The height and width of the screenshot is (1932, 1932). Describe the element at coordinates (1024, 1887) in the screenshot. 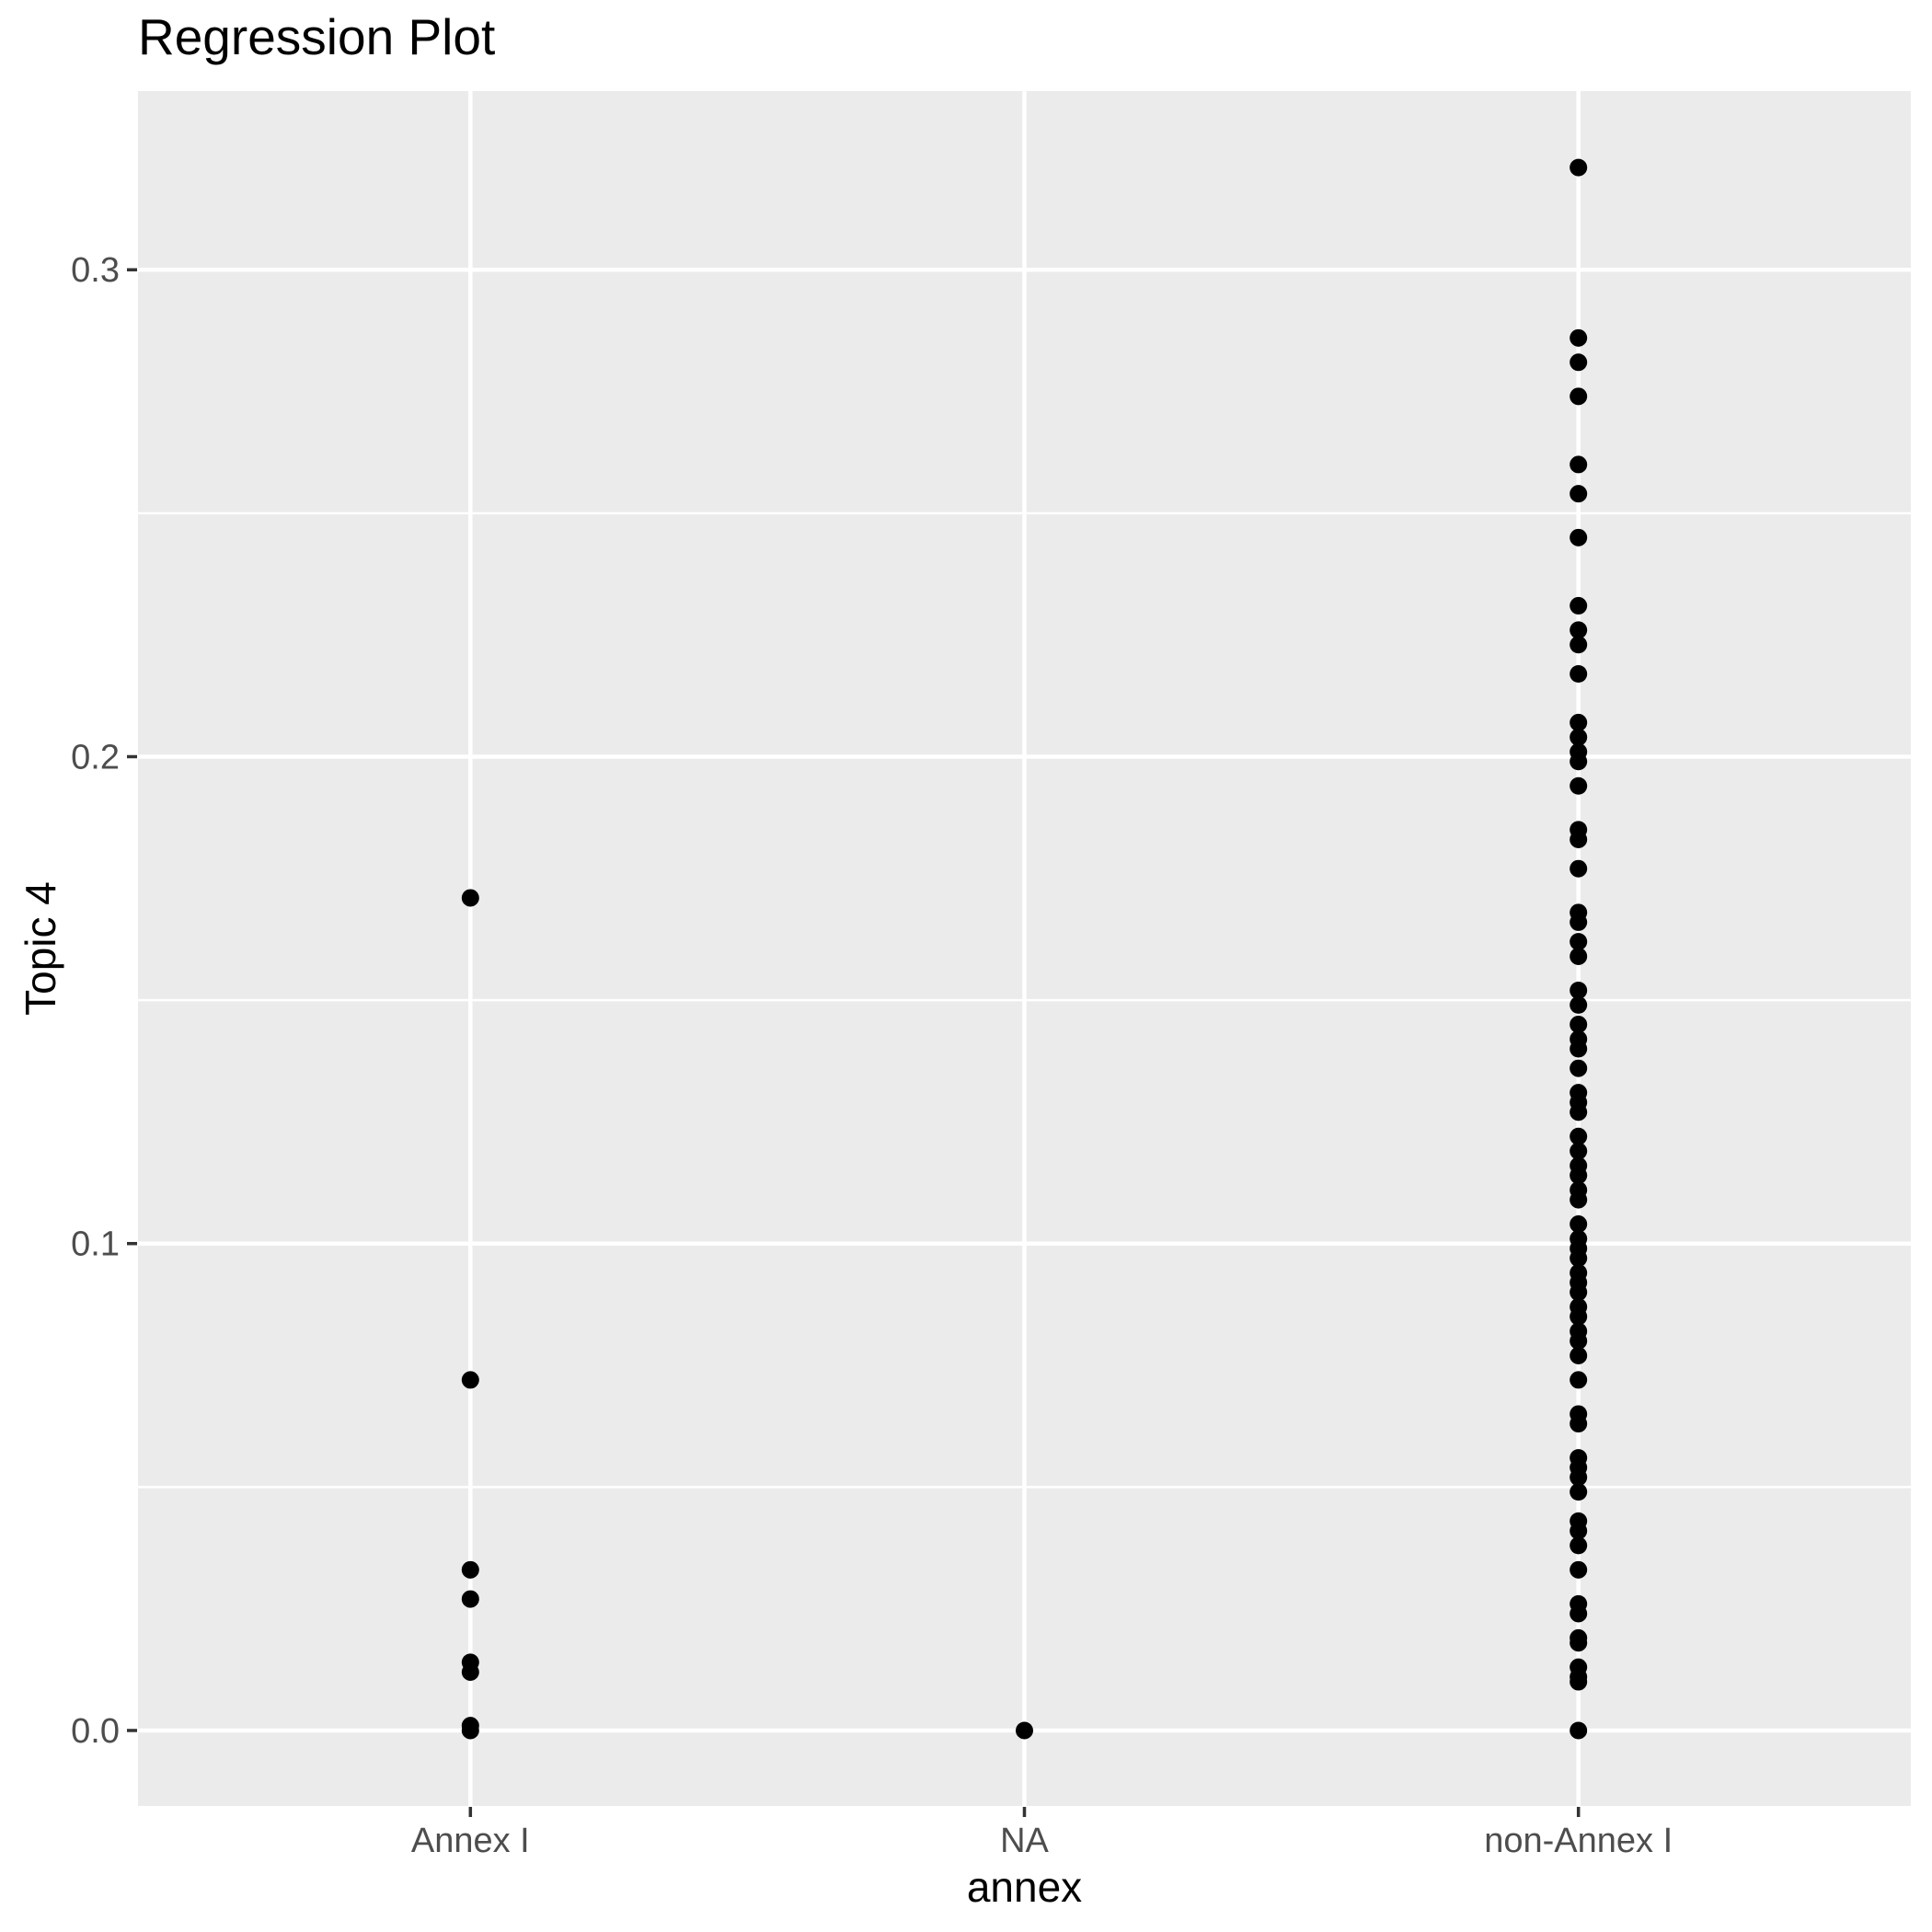

I see `x-axis-title: annex` at that location.